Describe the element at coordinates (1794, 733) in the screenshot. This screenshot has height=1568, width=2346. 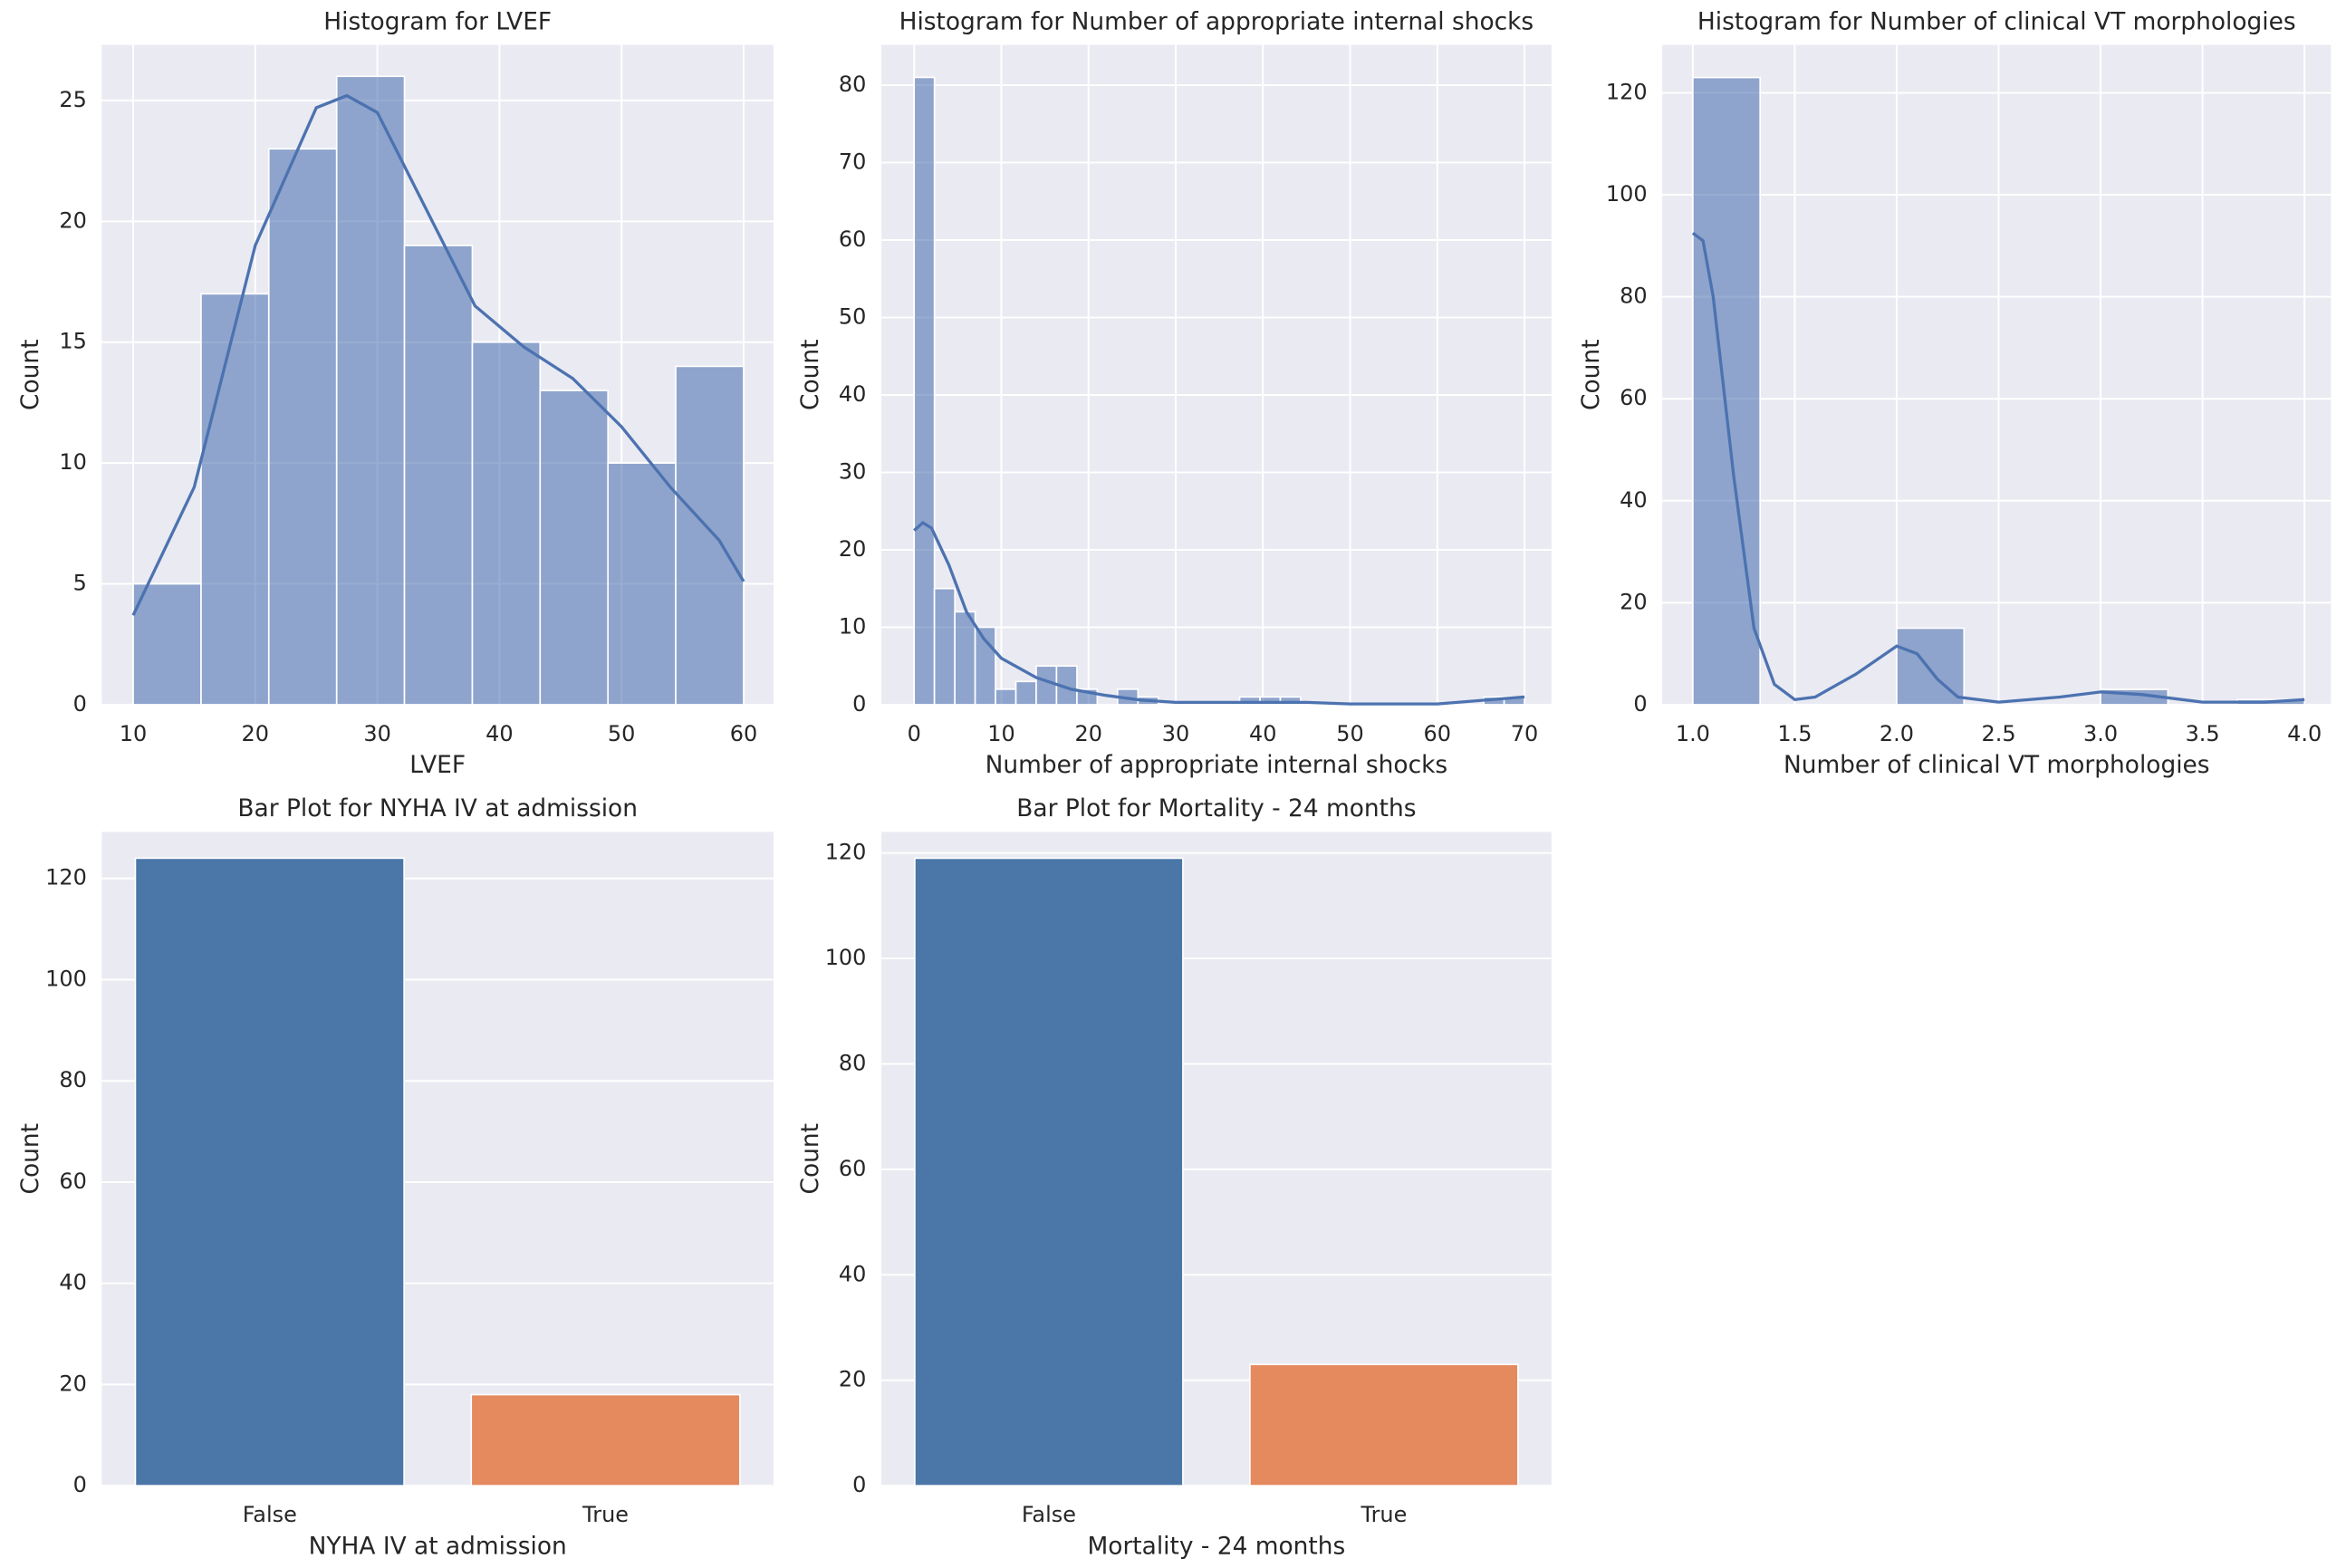
I see `x-tick-label: 1.5` at that location.